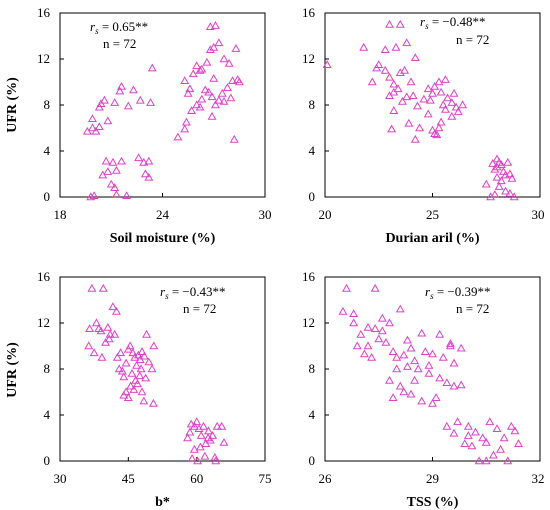 The image size is (550, 510). I want to click on rs-value: = −0.48**, so click(457, 21).